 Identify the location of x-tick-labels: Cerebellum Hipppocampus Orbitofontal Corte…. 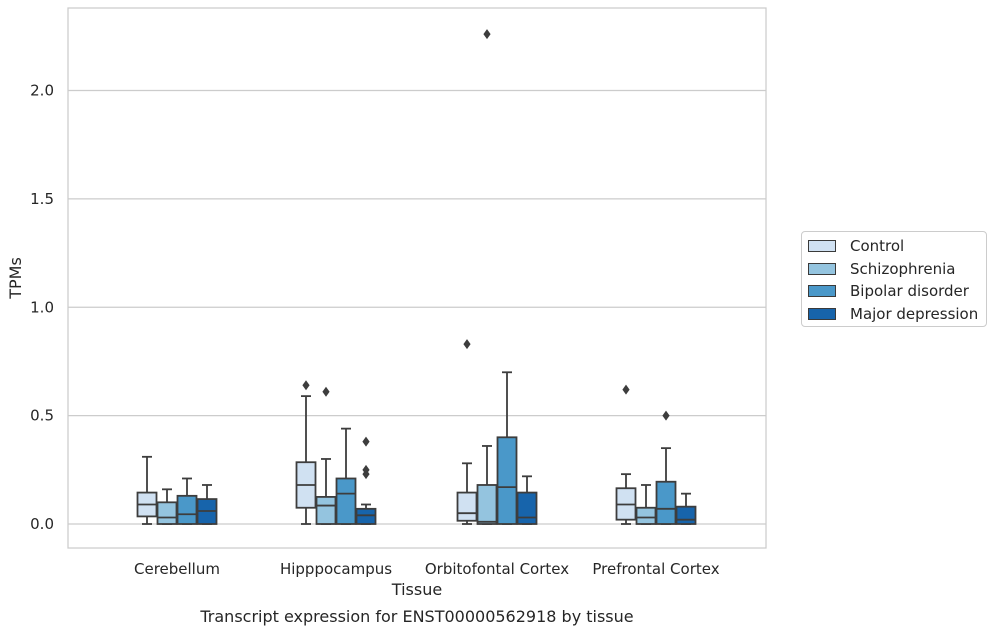
(427, 569).